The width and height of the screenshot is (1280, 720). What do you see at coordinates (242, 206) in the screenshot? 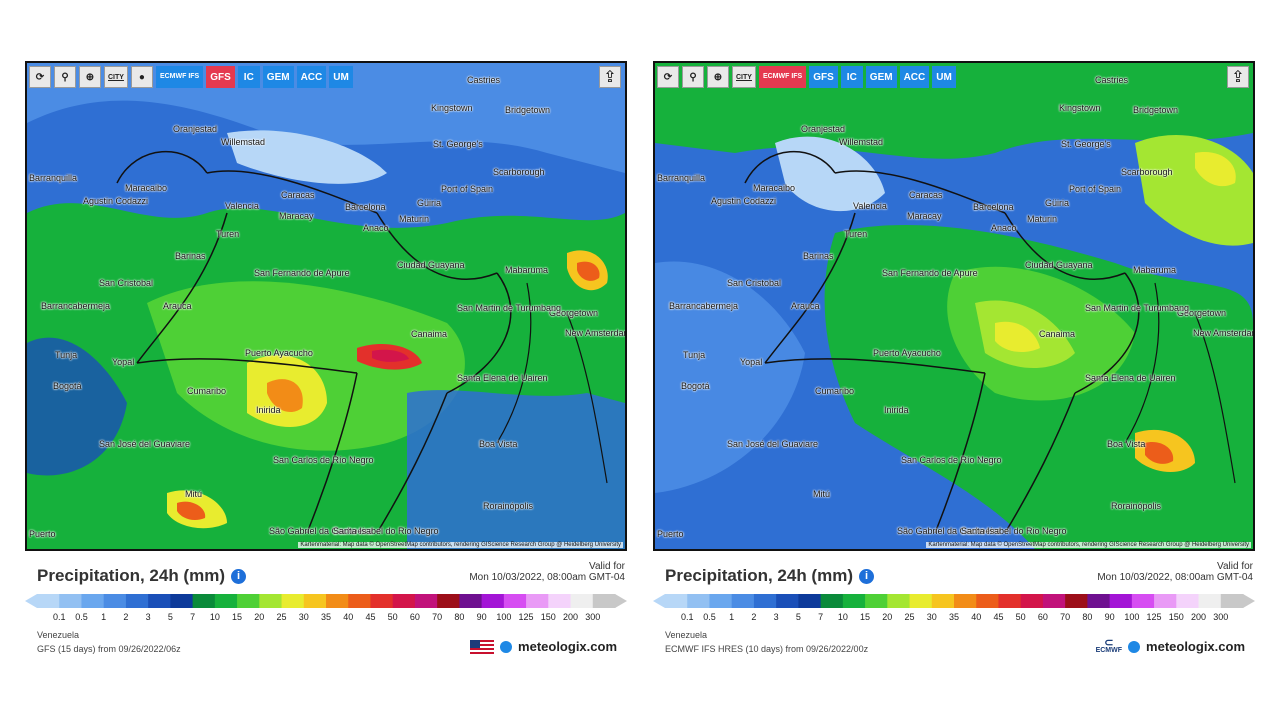
I see `city-label: Valencia` at bounding box center [242, 206].